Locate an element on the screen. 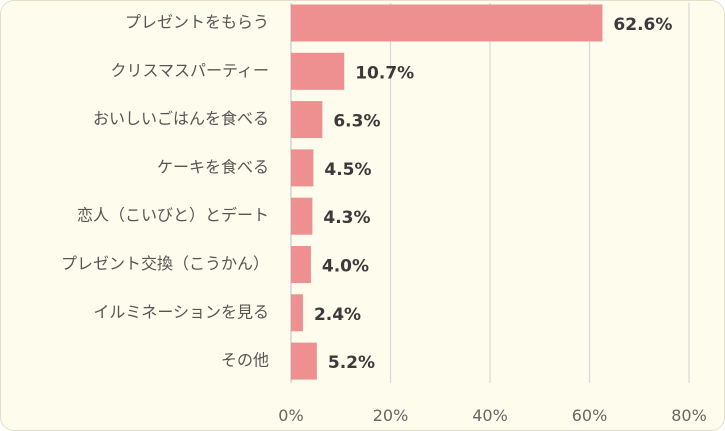 The height and width of the screenshot is (431, 725). data-label: 6.3% is located at coordinates (356, 122).